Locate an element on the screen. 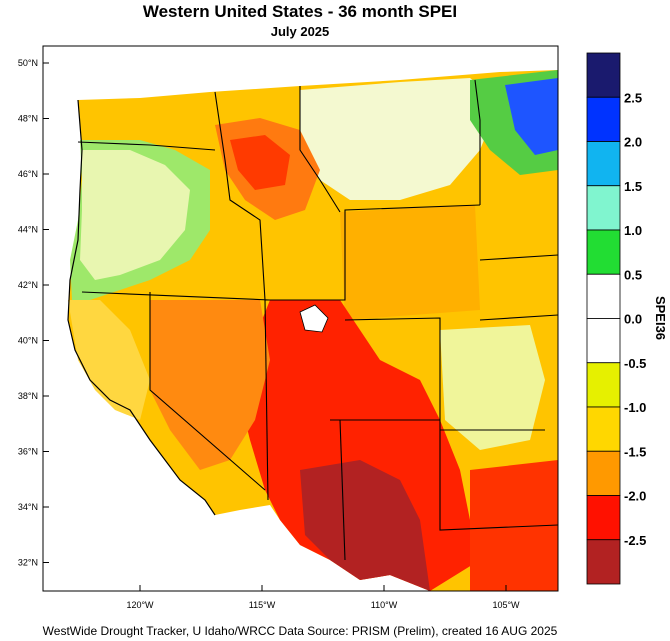  colorbar-label: 0.5 is located at coordinates (633, 274).